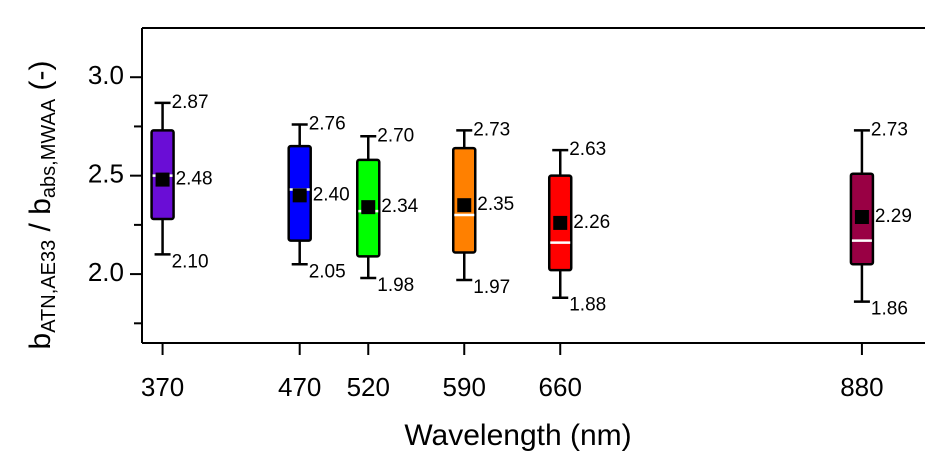  Describe the element at coordinates (368, 387) in the screenshot. I see `x-tick-label: 520` at that location.